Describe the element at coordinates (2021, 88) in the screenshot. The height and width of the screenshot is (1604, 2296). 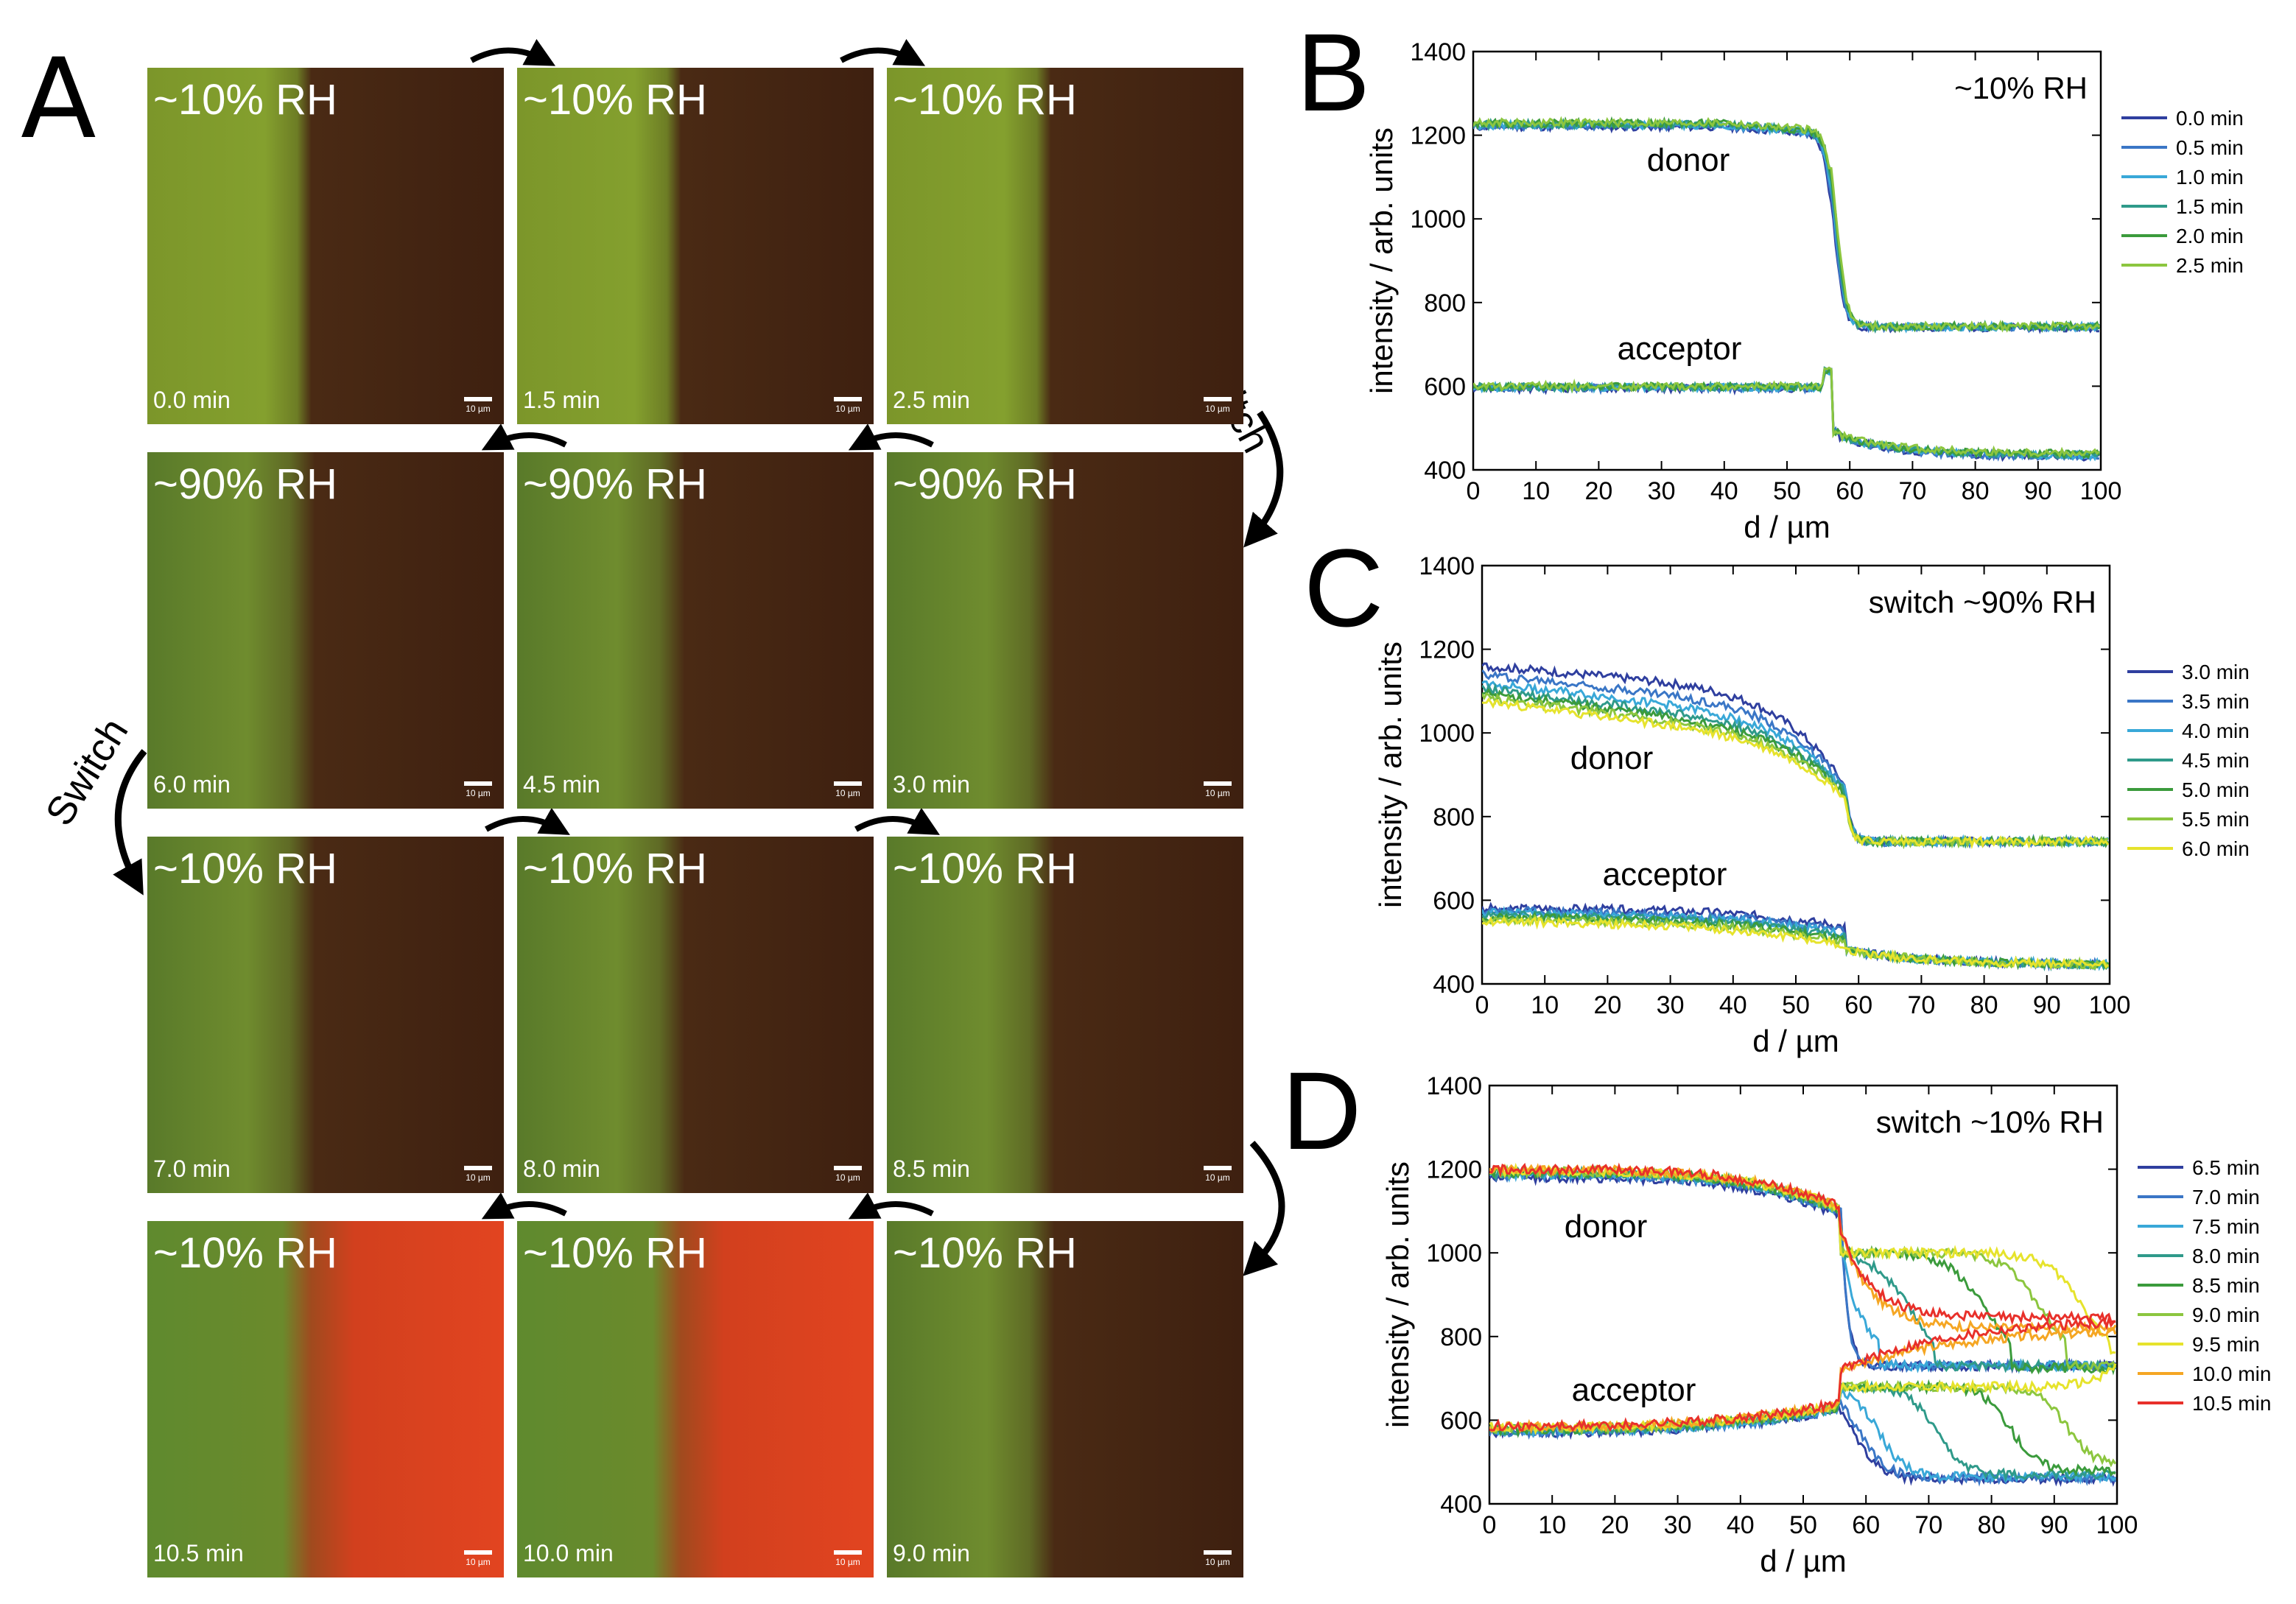
I see `chart-annotation: ~10% RH` at that location.